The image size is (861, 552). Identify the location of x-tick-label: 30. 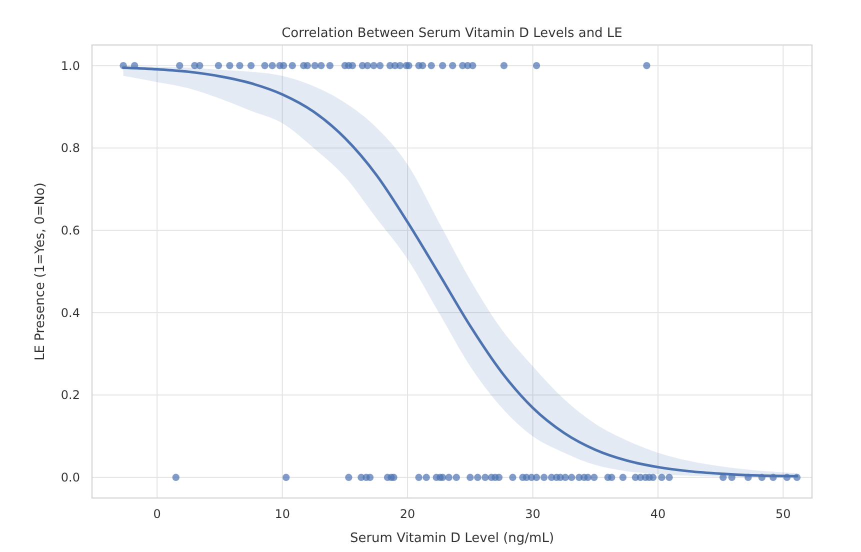
(532, 514).